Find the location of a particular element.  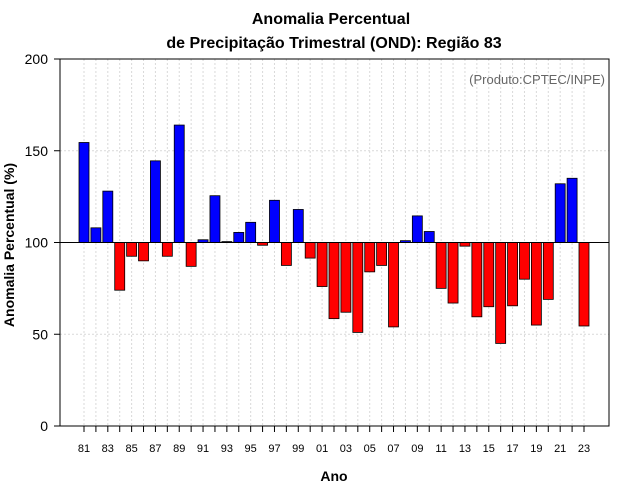

x-tick-label: 19 is located at coordinates (536, 449).